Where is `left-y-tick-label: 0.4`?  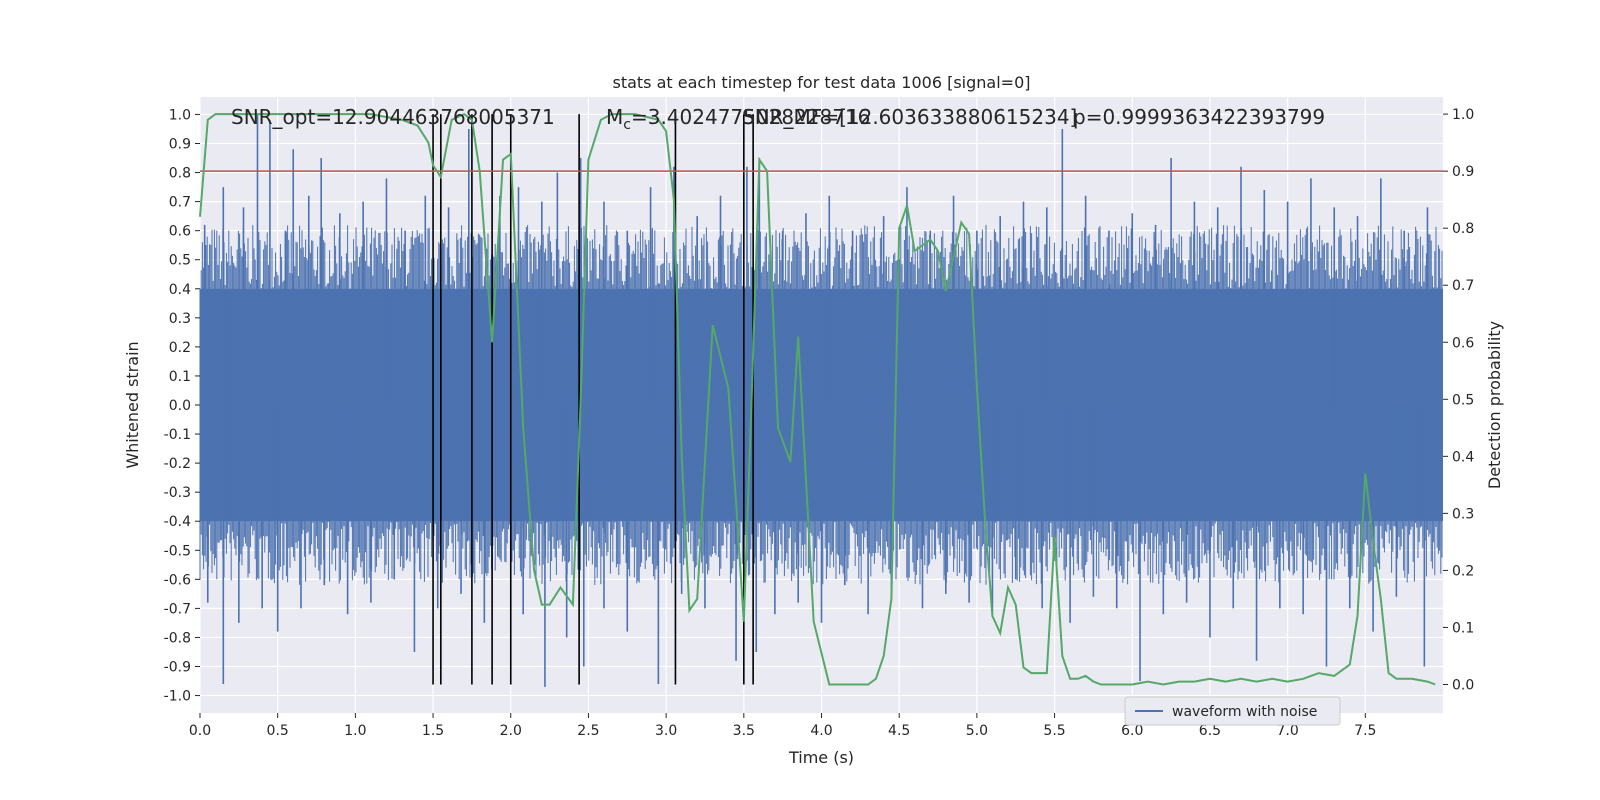 left-y-tick-label: 0.4 is located at coordinates (180, 290).